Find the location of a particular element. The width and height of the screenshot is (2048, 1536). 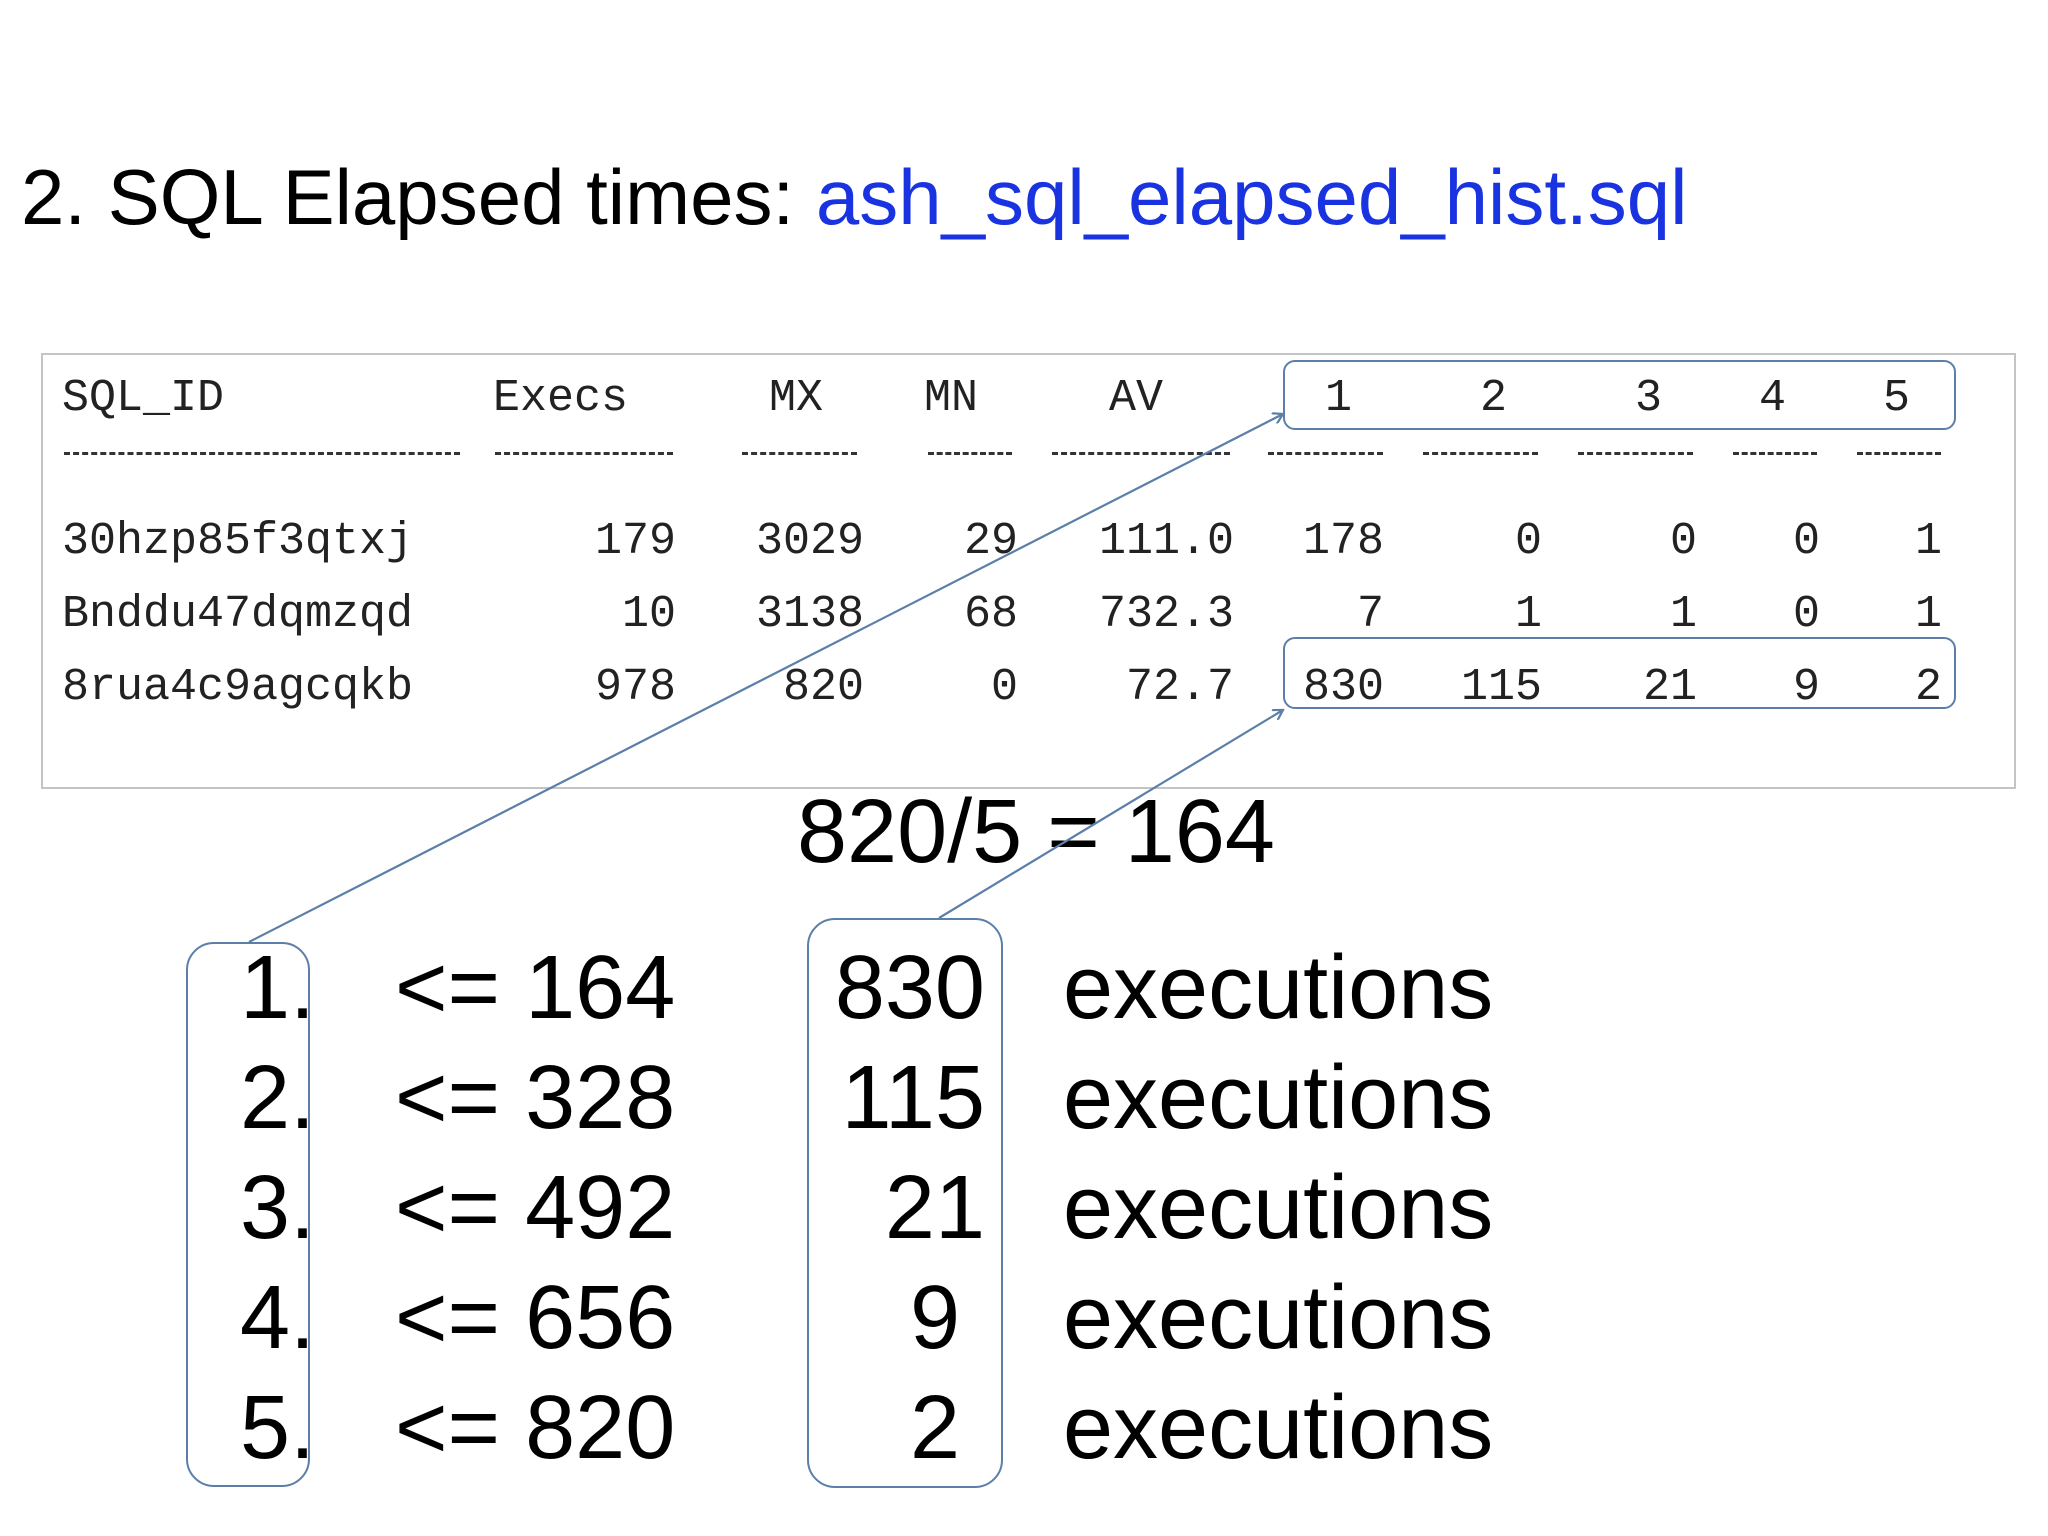

cell-sql-id: 30hzp85f3qtxj is located at coordinates (238, 541).